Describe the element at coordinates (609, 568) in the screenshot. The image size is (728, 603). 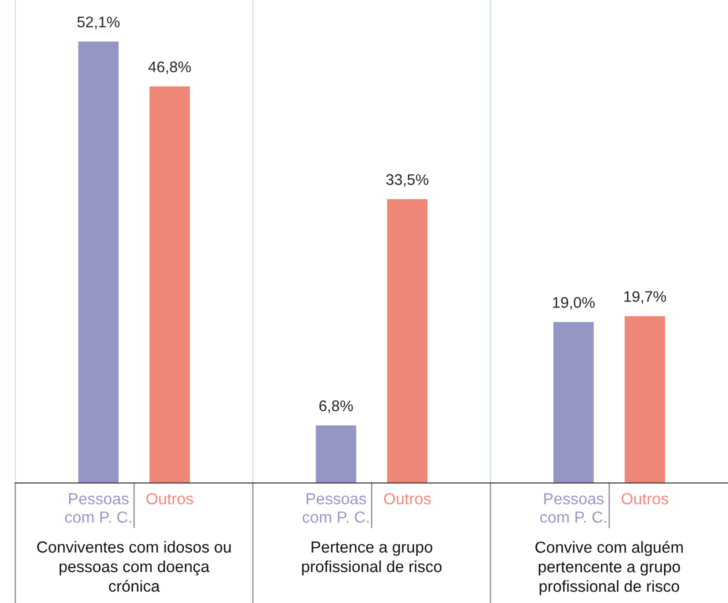
I see `x-tick-label: Convive com alguém pertencente a grupo profissional de risco` at that location.